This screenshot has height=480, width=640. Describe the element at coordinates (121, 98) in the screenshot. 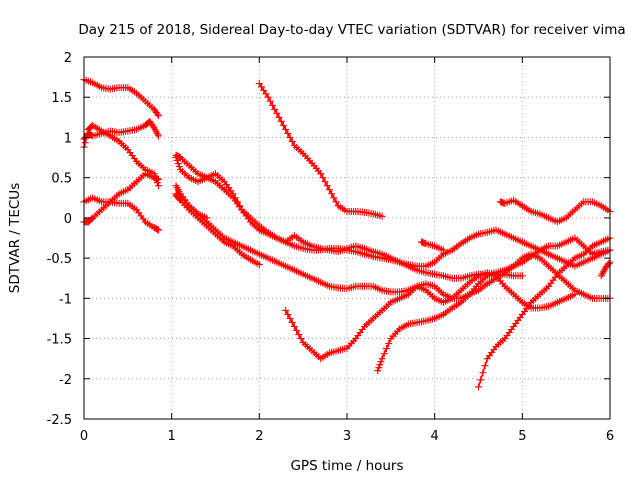

I see `series-s1` at that location.